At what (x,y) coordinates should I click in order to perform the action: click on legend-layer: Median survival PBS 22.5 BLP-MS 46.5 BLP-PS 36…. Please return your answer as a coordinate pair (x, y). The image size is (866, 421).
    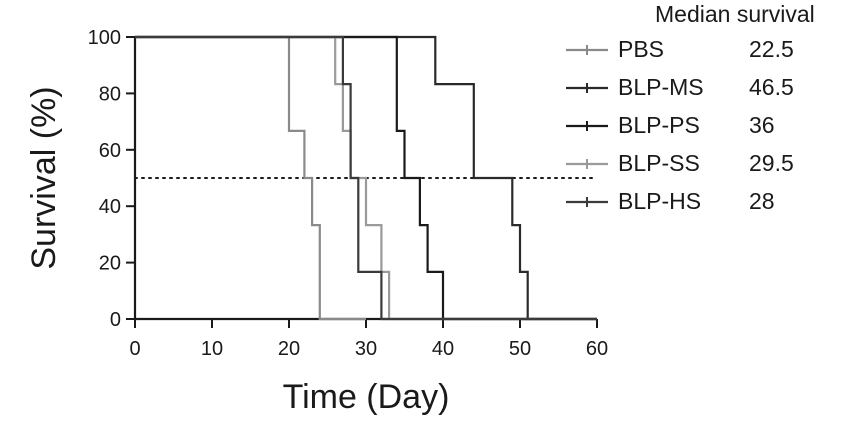
    Looking at the image, I should click on (690, 107).